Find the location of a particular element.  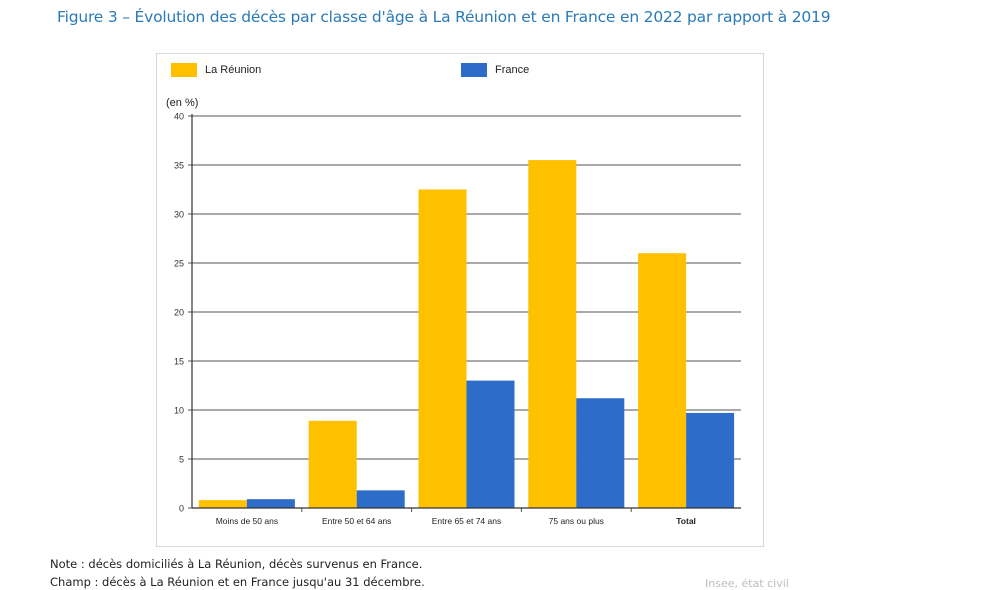

legend-item-france: France is located at coordinates (495, 70).